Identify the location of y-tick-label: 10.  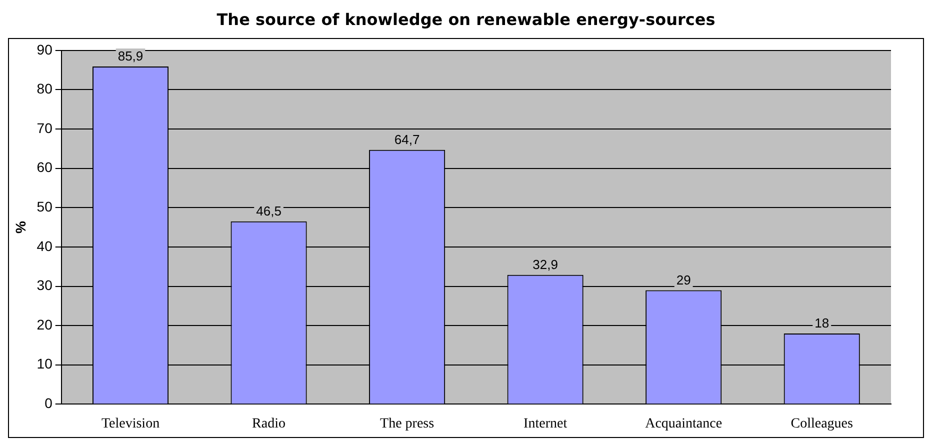
(44, 364).